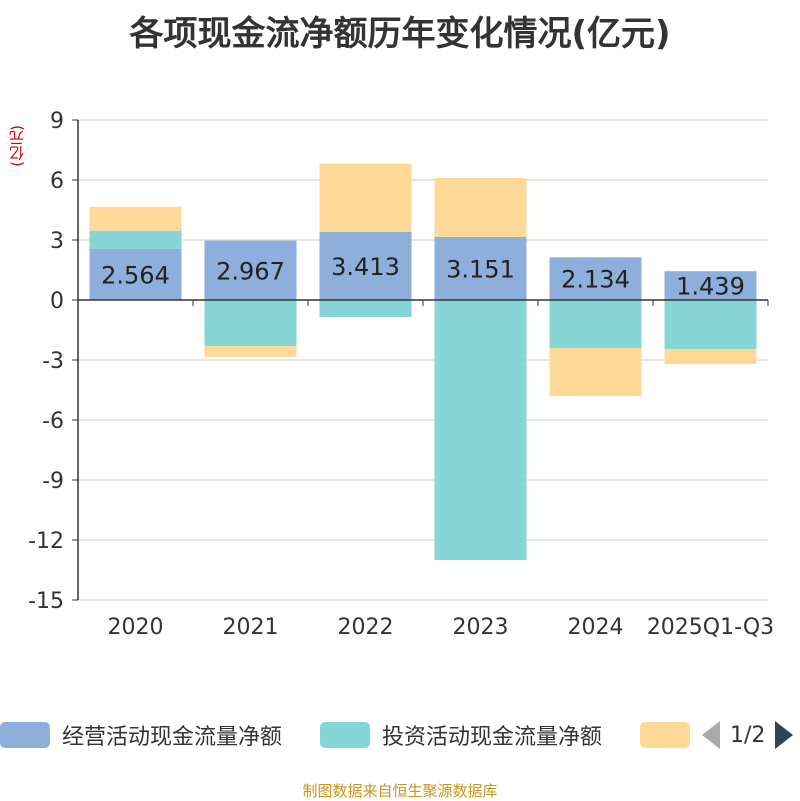  I want to click on legend-page-indicator: 1/2, so click(748, 735).